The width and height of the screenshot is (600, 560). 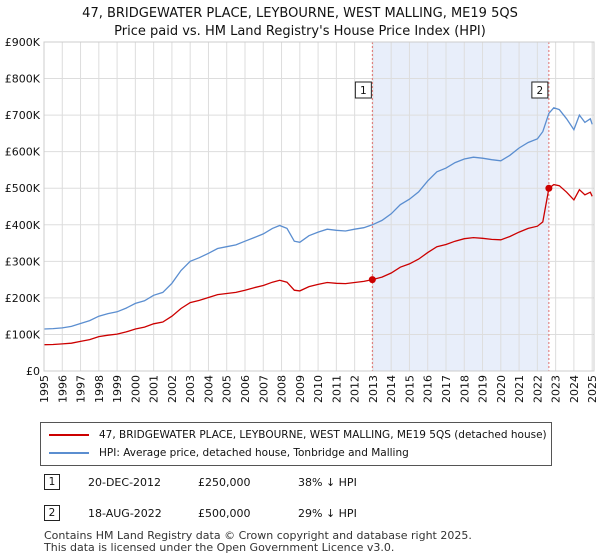 What do you see at coordinates (62, 389) in the screenshot?
I see `x-tick-label: 1996` at bounding box center [62, 389].